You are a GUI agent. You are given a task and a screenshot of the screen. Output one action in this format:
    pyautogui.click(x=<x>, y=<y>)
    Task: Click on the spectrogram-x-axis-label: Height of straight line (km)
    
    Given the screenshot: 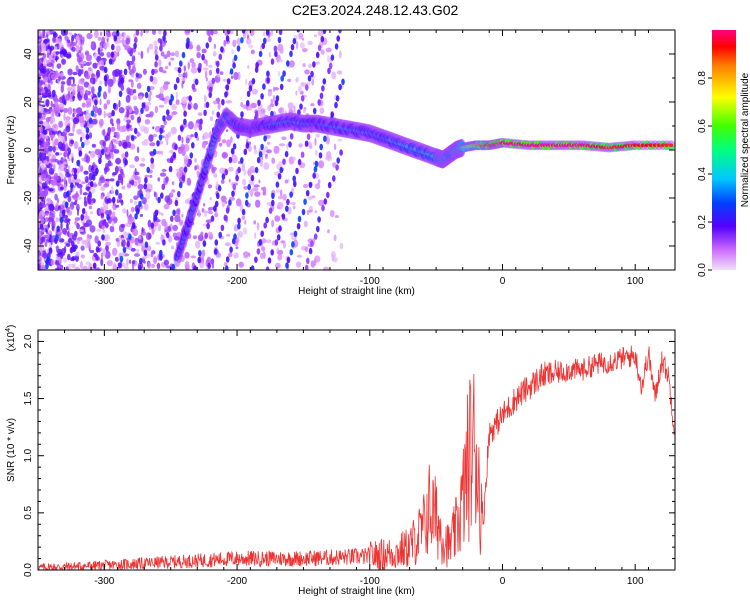 What is the action you would take?
    pyautogui.click(x=356, y=291)
    